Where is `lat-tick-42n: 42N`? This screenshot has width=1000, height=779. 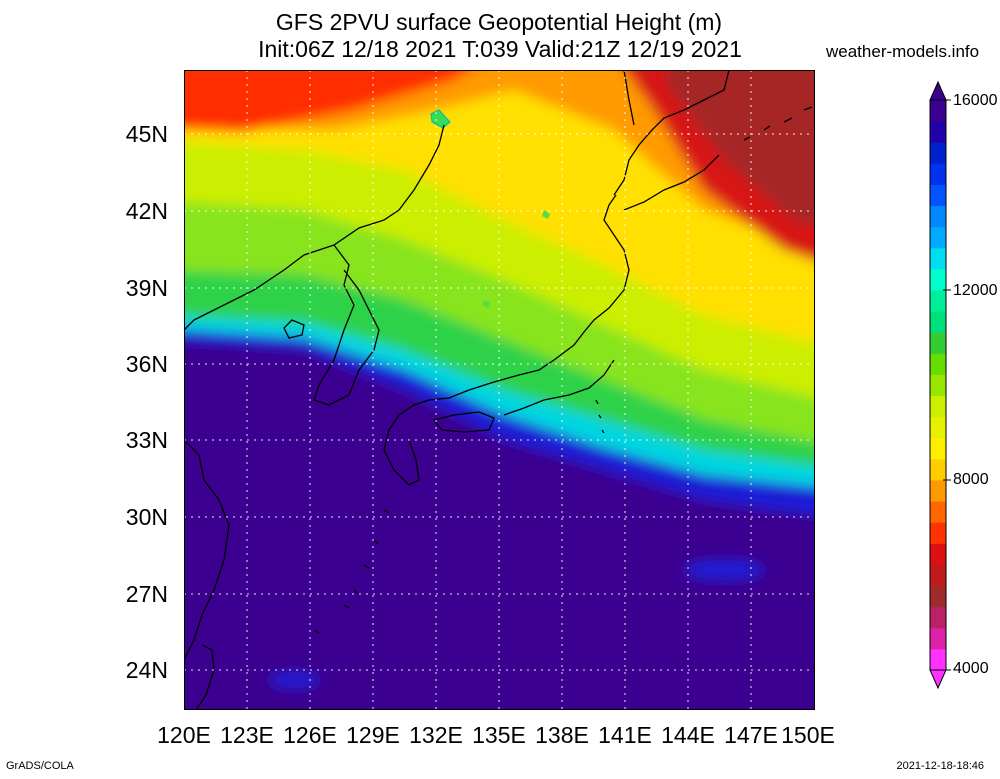 lat-tick-42n: 42N is located at coordinates (146, 211).